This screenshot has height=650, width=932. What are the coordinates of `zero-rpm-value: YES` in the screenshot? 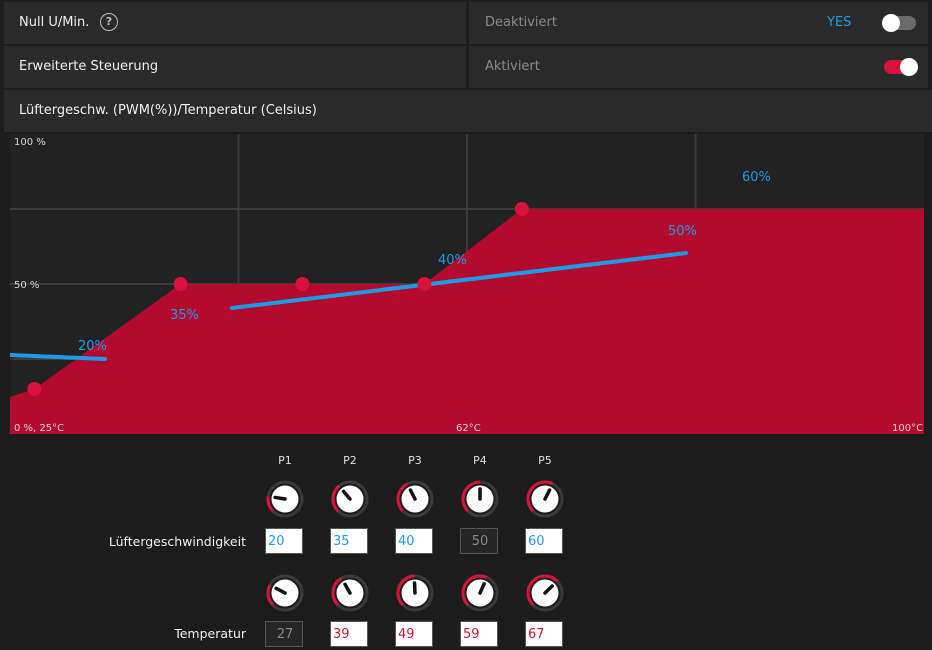 It's located at (839, 22).